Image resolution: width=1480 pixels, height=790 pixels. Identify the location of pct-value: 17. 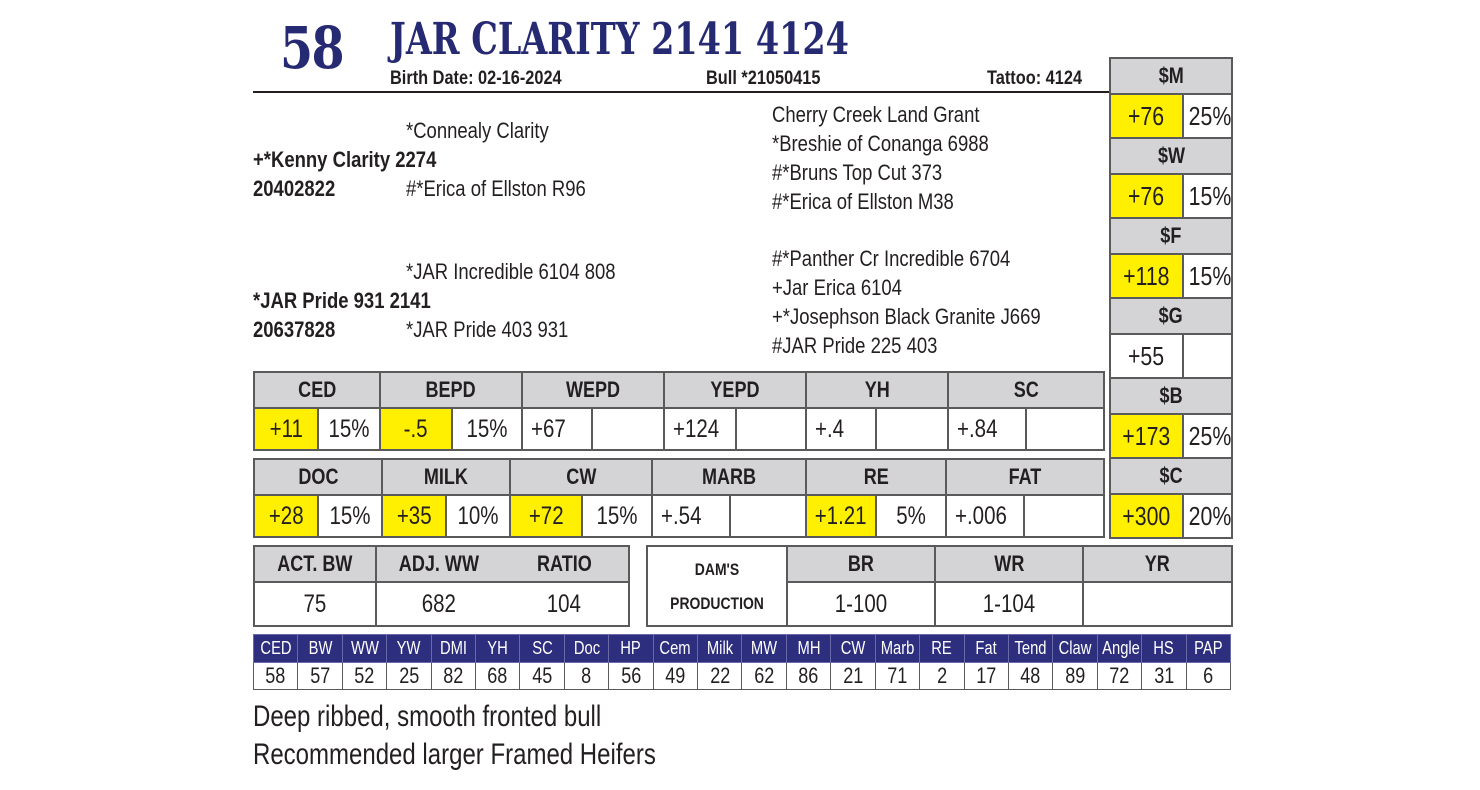
(986, 676).